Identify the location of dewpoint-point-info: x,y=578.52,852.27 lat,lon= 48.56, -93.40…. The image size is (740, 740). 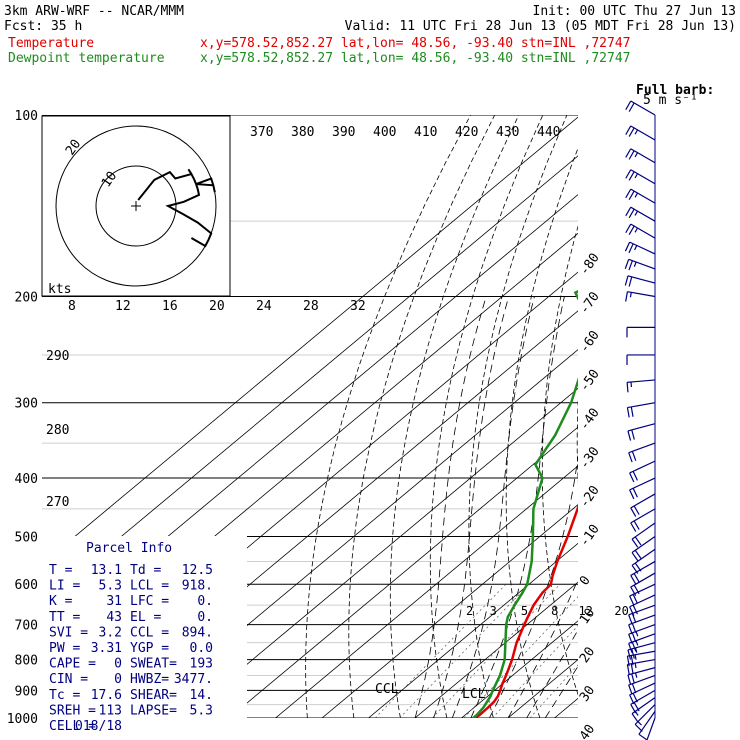
(415, 58).